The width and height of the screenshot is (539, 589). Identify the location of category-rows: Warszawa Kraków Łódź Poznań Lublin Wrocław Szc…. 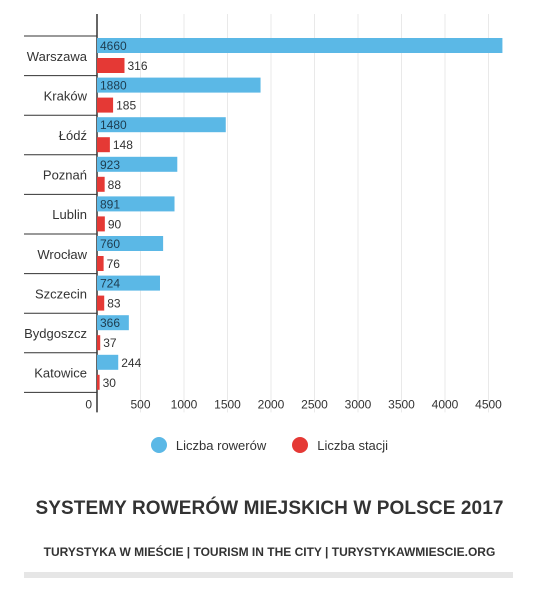
(60, 214).